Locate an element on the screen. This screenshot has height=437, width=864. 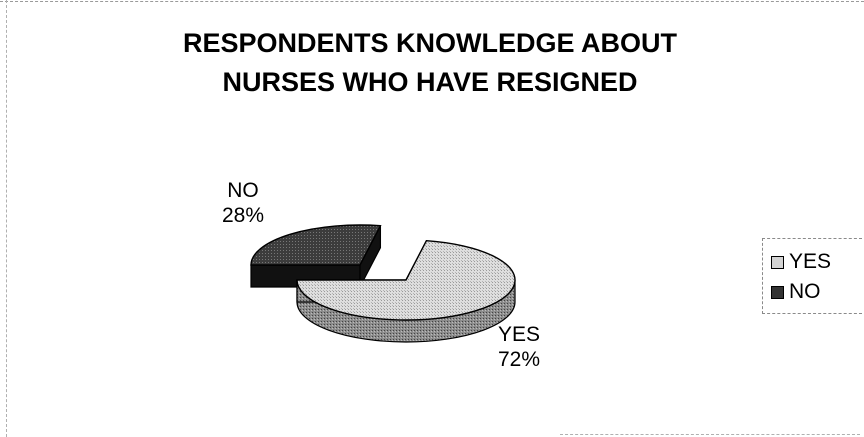
data-label-no-category: NO is located at coordinates (243, 190).